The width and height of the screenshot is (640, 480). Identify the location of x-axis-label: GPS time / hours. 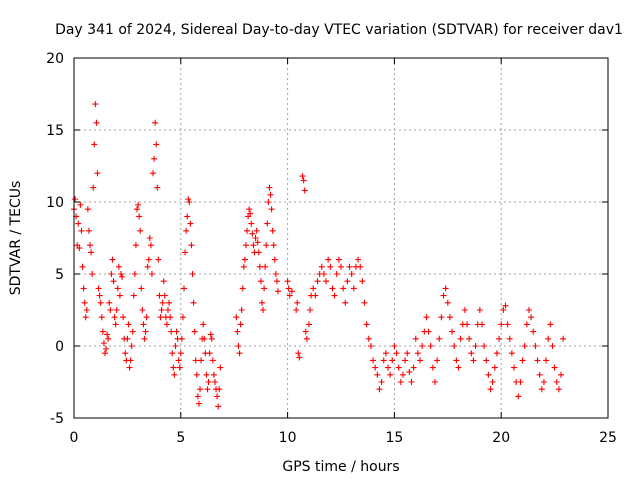
(340, 467).